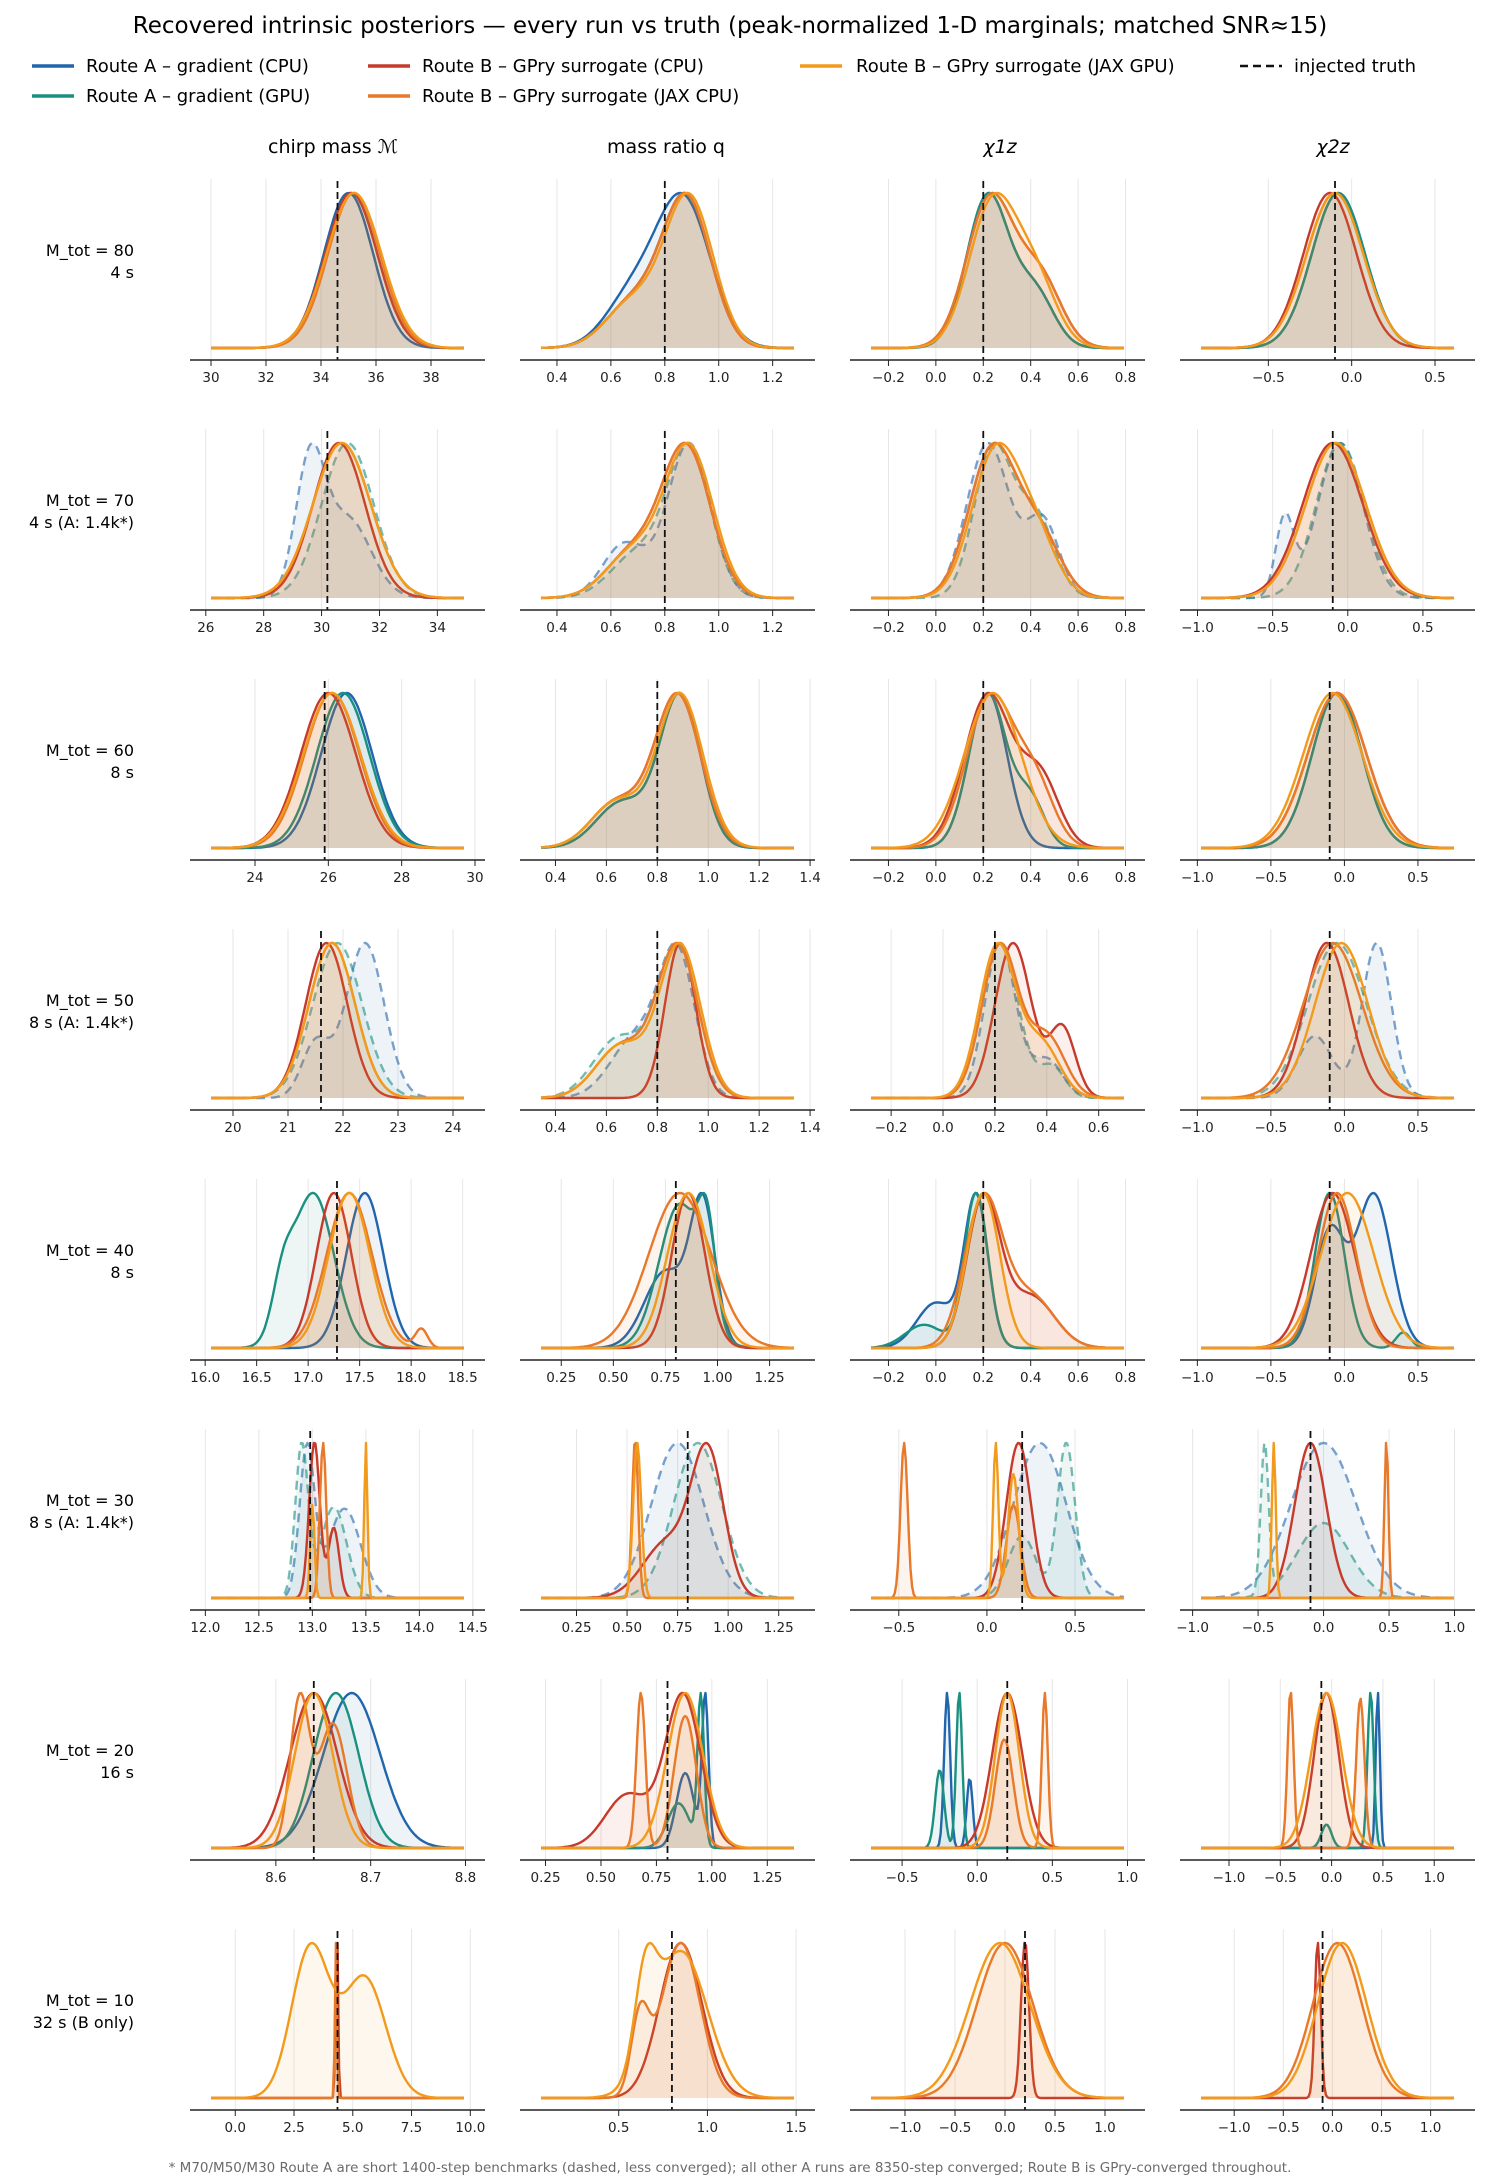 The image size is (1491, 2184). Describe the element at coordinates (666, 147) in the screenshot. I see `column-title-mass-ratio: mass ratio q` at that location.